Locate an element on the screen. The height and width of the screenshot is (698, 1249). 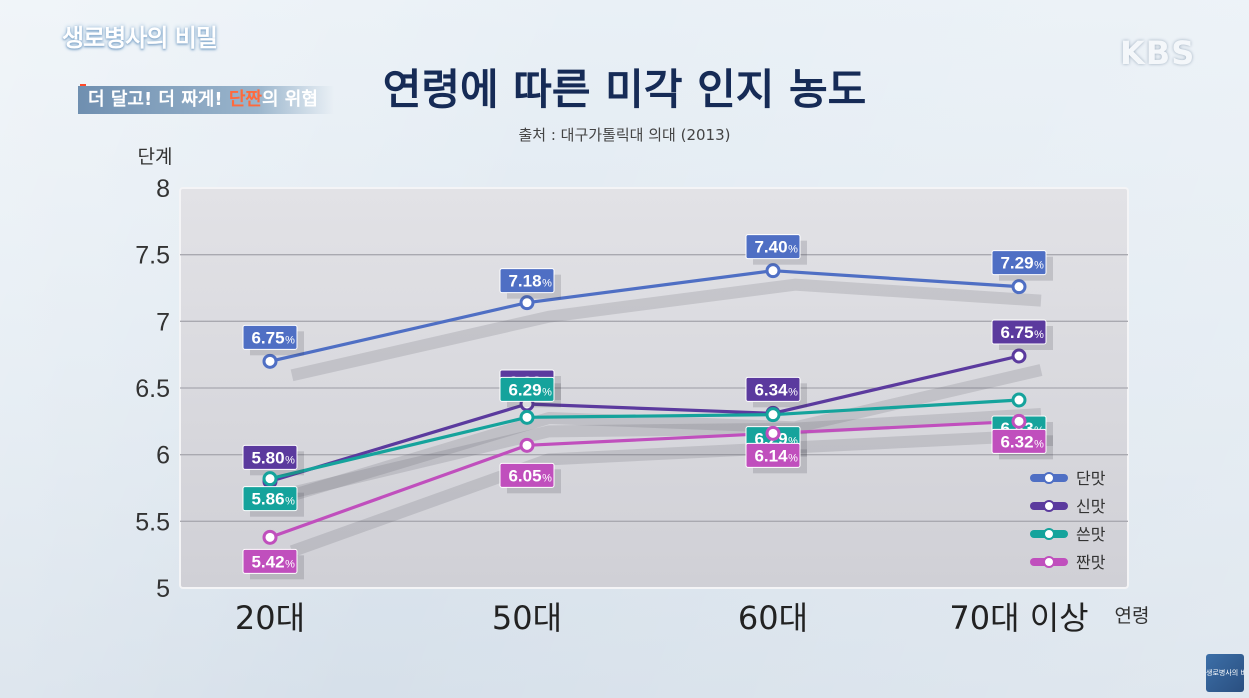
data-label: 5.86% is located at coordinates (273, 501).